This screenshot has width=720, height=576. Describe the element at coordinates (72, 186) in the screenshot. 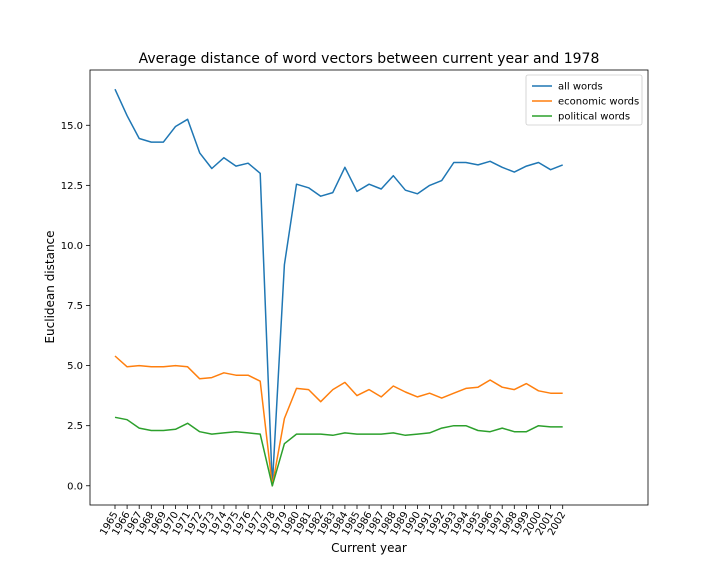

I see `y-tick-label: 12.5` at that location.